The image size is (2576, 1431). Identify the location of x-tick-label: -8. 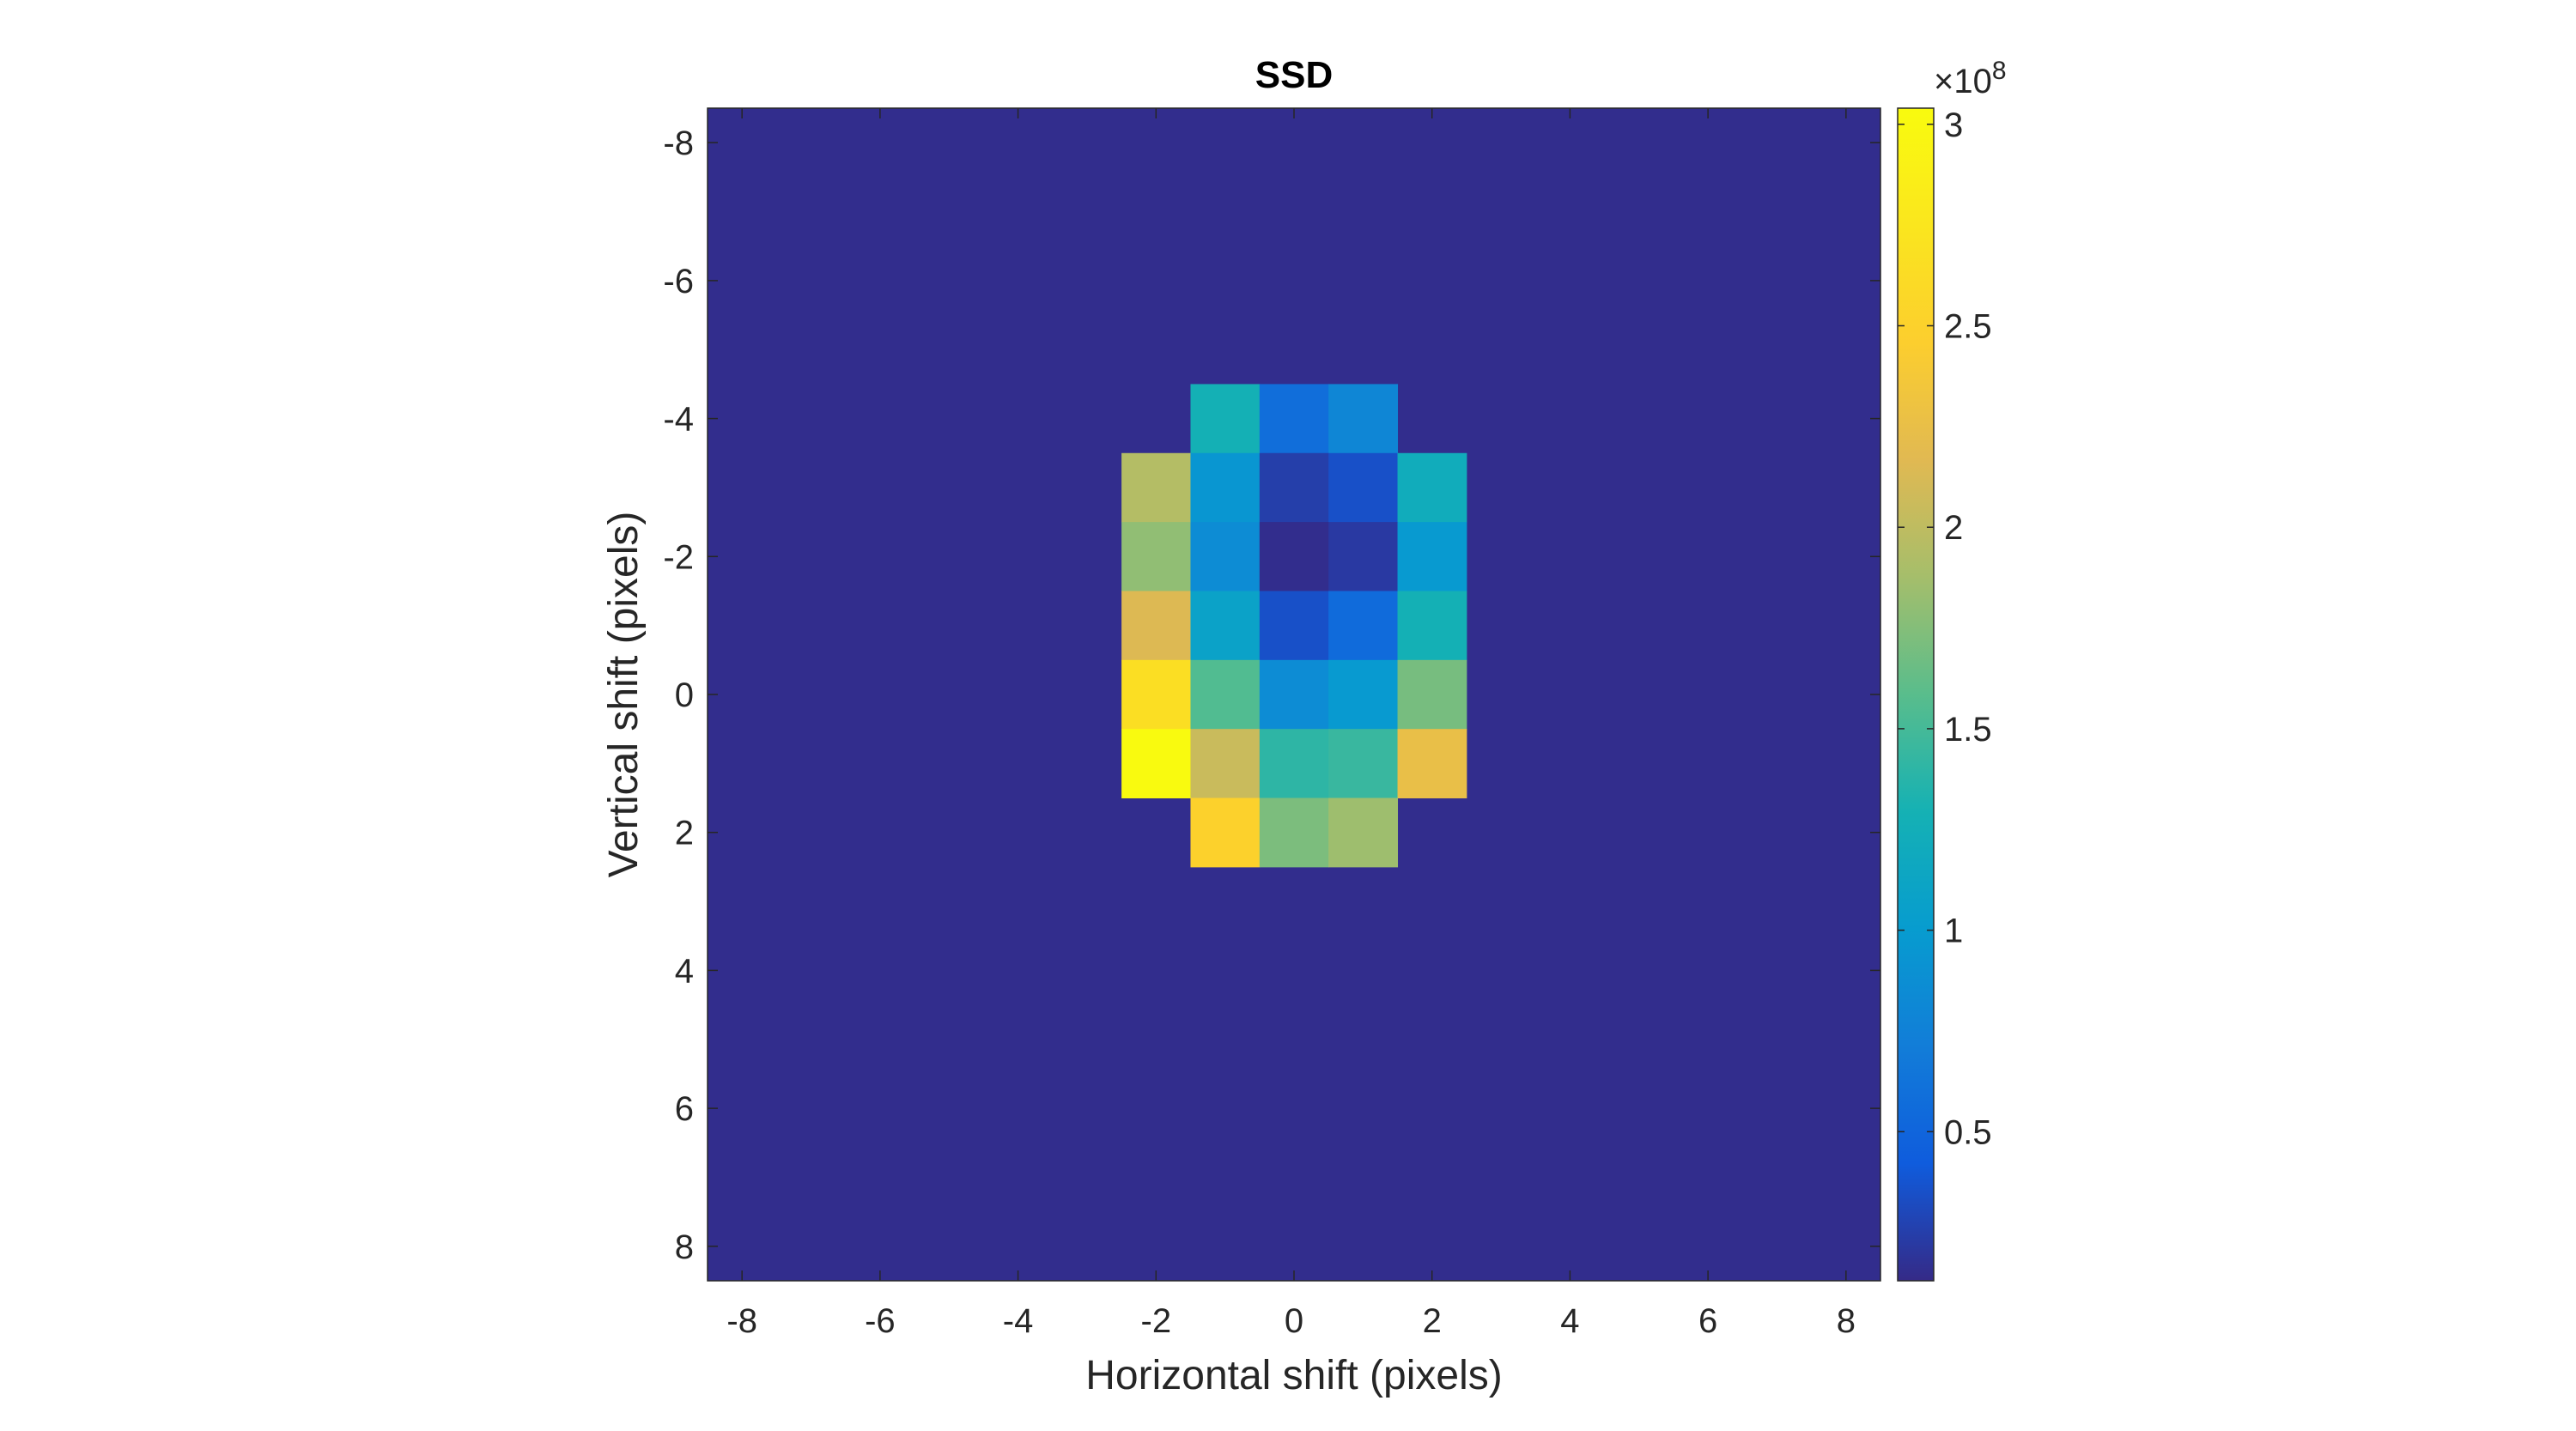
(742, 1321).